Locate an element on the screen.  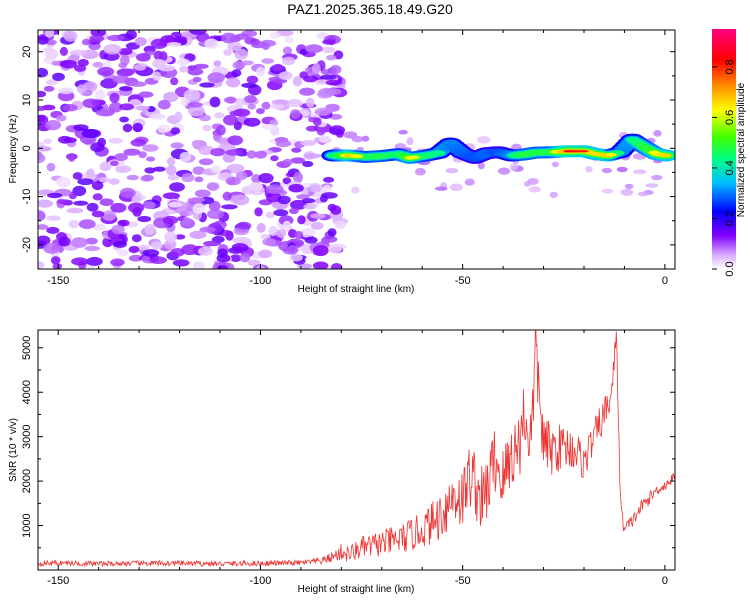
colorbar-tick-label: 0.8 is located at coordinates (730, 66).